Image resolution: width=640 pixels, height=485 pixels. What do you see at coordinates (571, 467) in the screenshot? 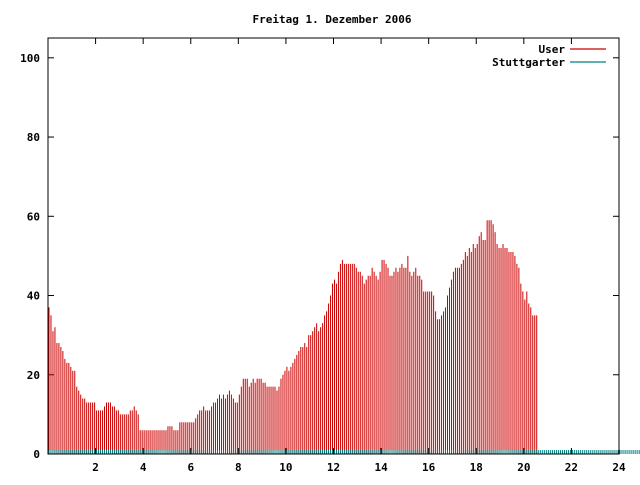
I see `x-tick-label: 22` at bounding box center [571, 467].